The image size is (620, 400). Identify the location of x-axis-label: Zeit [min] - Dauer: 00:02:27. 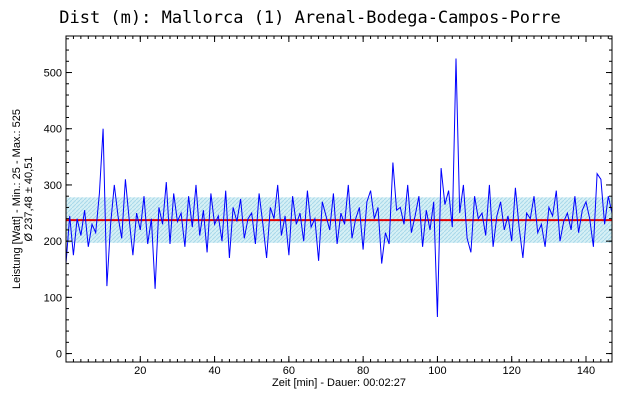
(339, 383).